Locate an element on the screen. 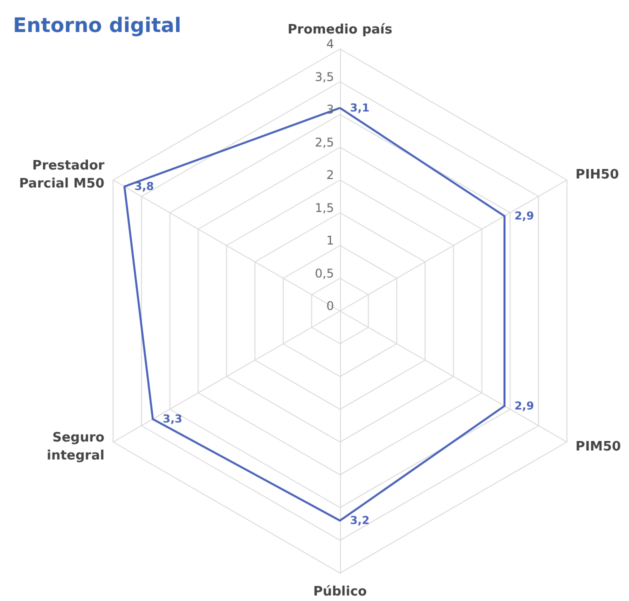 The image size is (629, 601). spoke-label: Público is located at coordinates (340, 592).